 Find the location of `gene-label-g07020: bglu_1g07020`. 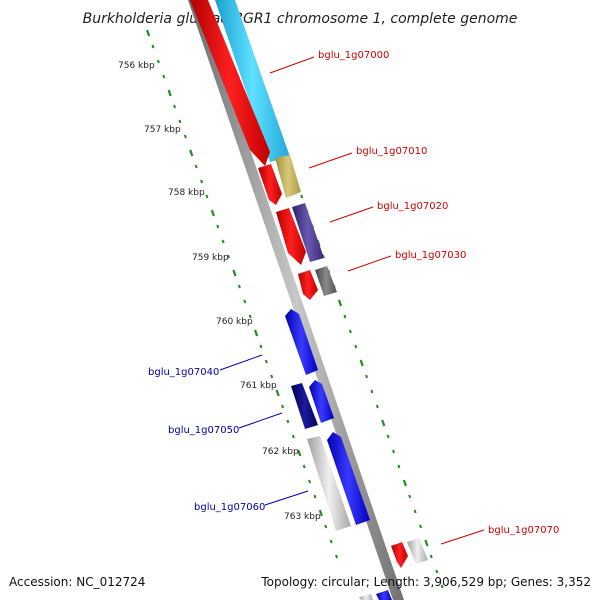

gene-label-g07020: bglu_1g07020 is located at coordinates (412, 206).